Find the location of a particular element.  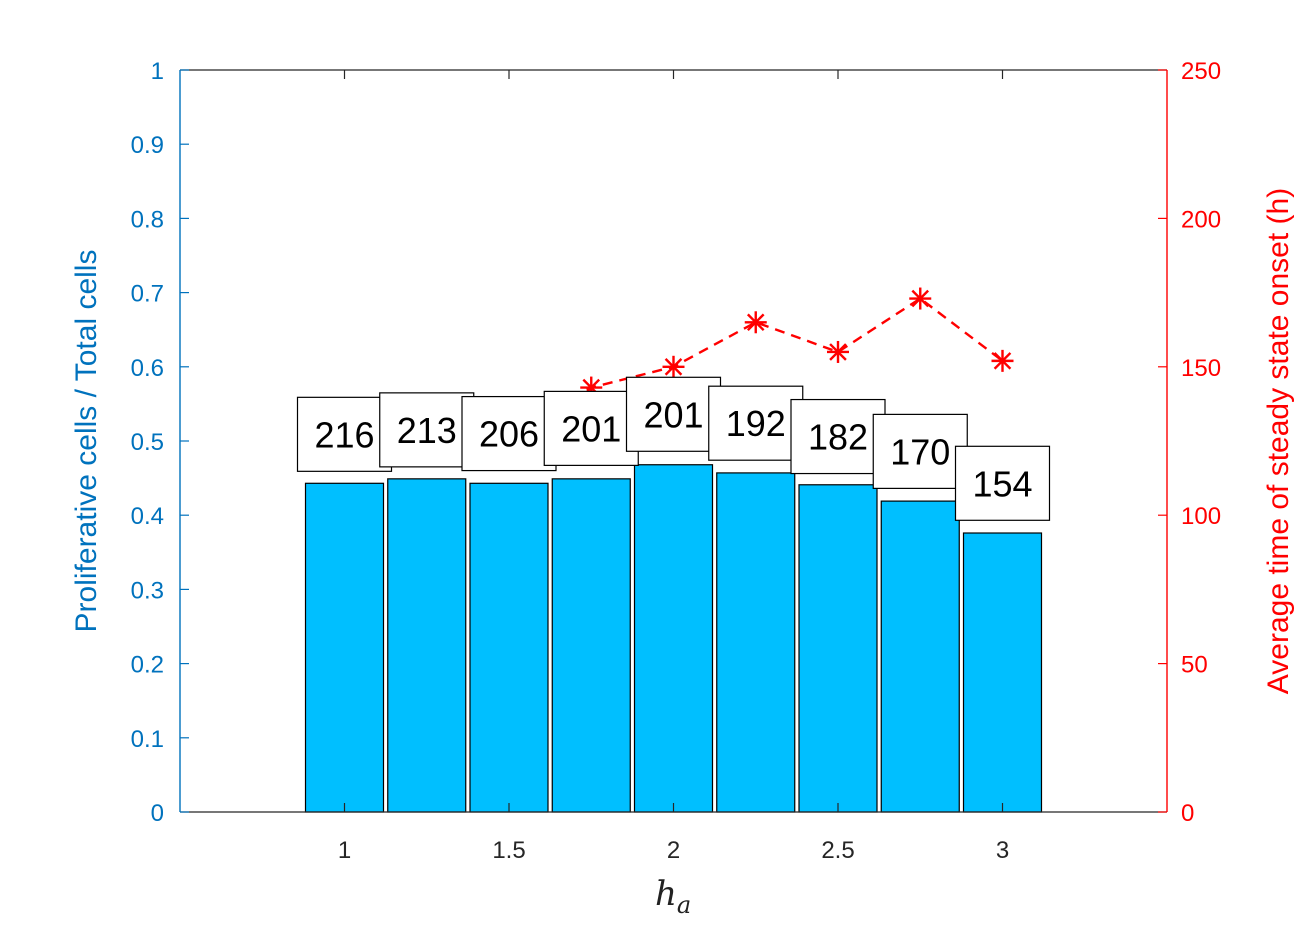

count-label-box: 192 is located at coordinates (756, 423).